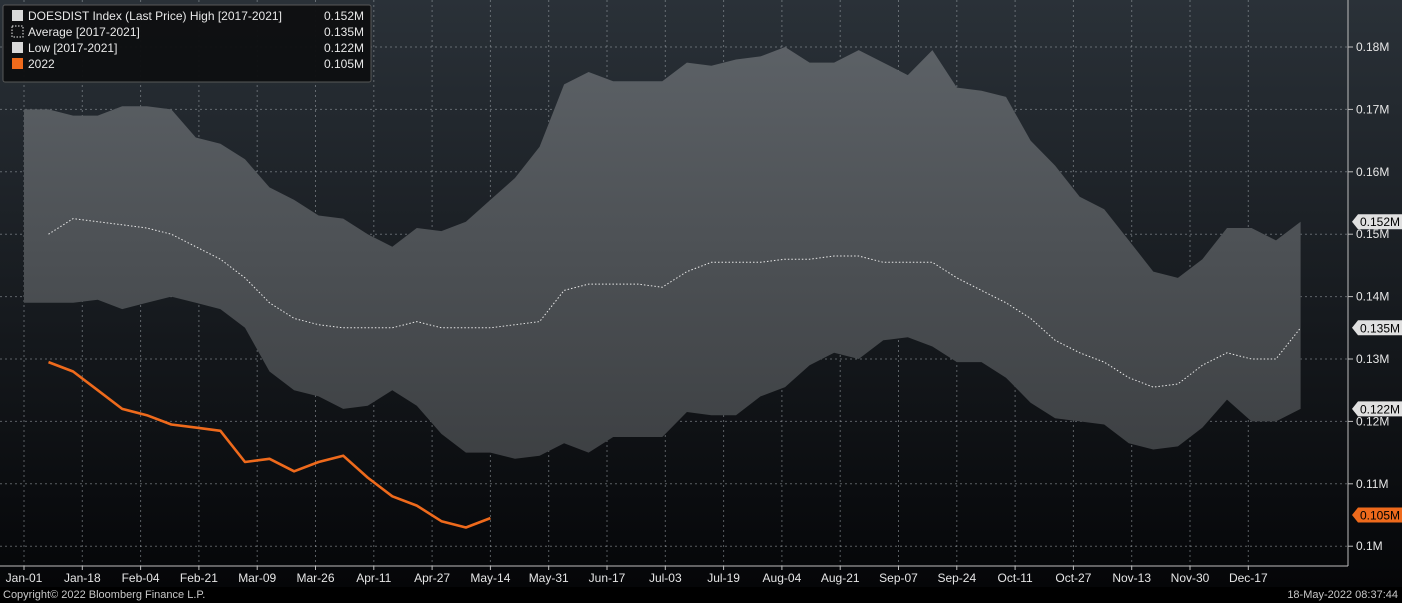 The height and width of the screenshot is (603, 1402). I want to click on x-tick-label: Nov-13, so click(1131, 578).